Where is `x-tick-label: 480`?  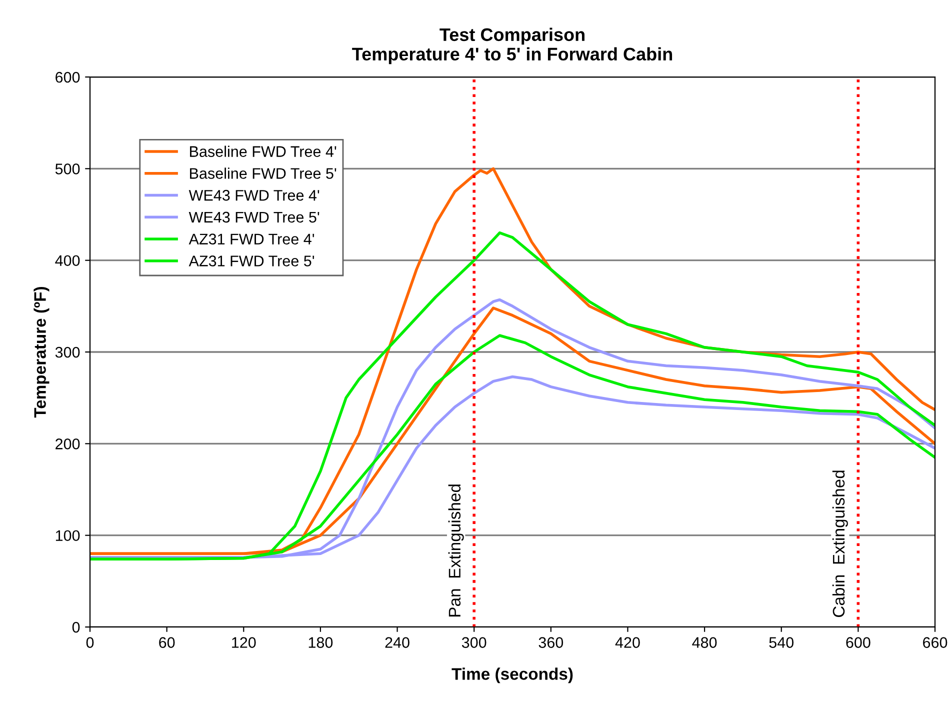 x-tick-label: 480 is located at coordinates (704, 642).